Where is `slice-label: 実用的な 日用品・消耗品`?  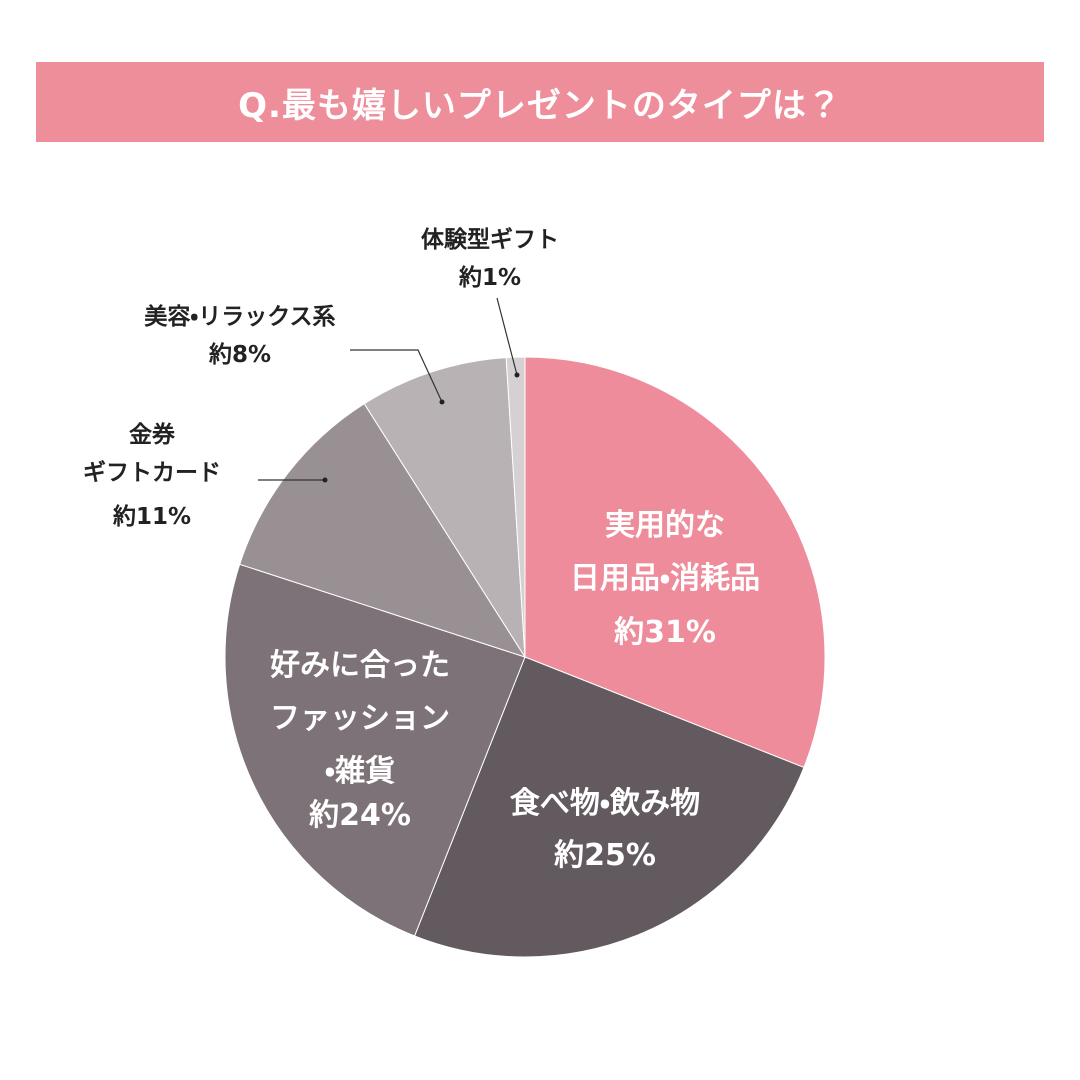 slice-label: 実用的な 日用品・消耗品 is located at coordinates (665, 552).